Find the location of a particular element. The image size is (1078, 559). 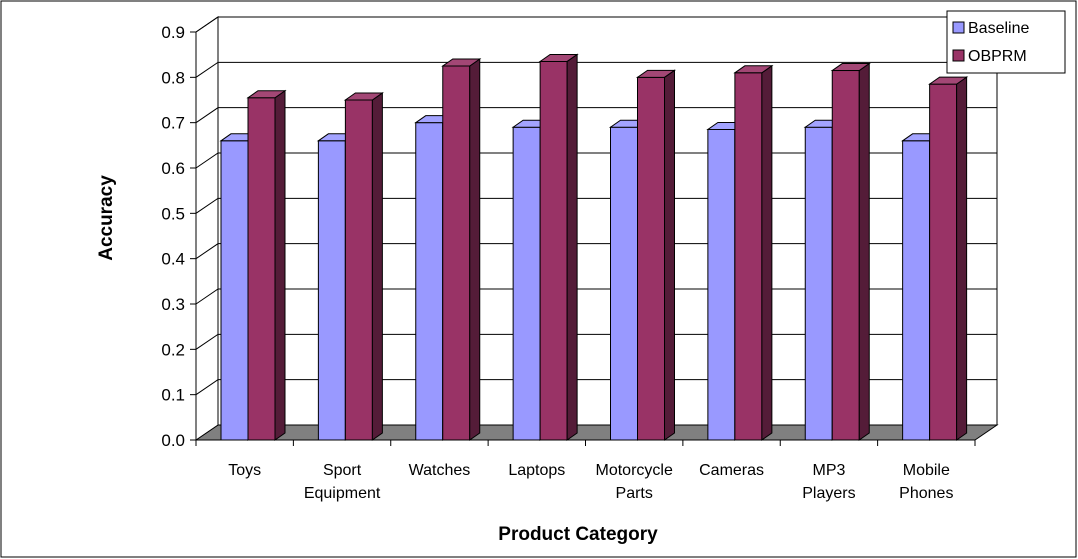

y-tick-label: 0.8 is located at coordinates (173, 77).